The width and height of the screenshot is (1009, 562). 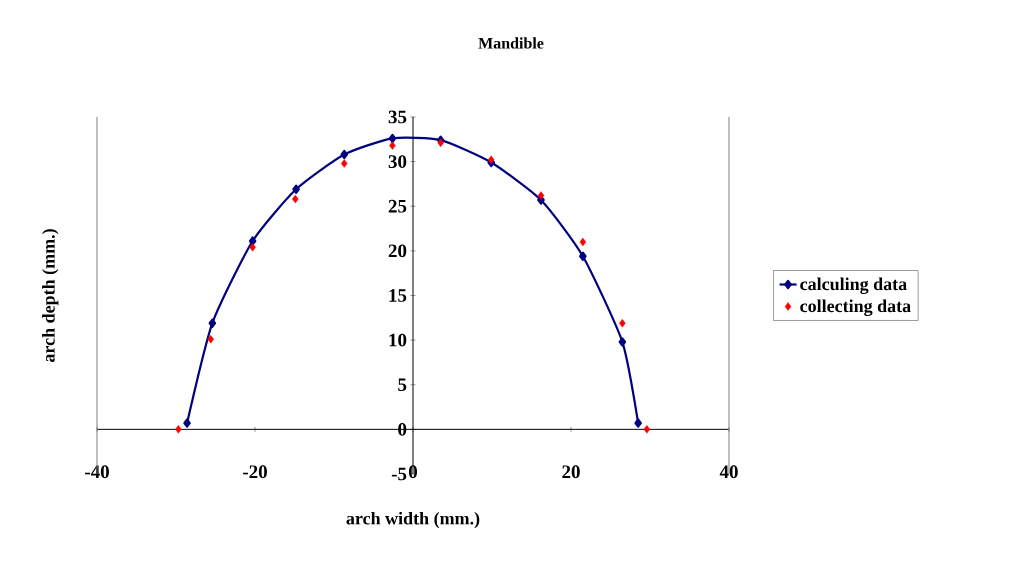 I want to click on y-tick-label: 25, so click(x=397, y=206).